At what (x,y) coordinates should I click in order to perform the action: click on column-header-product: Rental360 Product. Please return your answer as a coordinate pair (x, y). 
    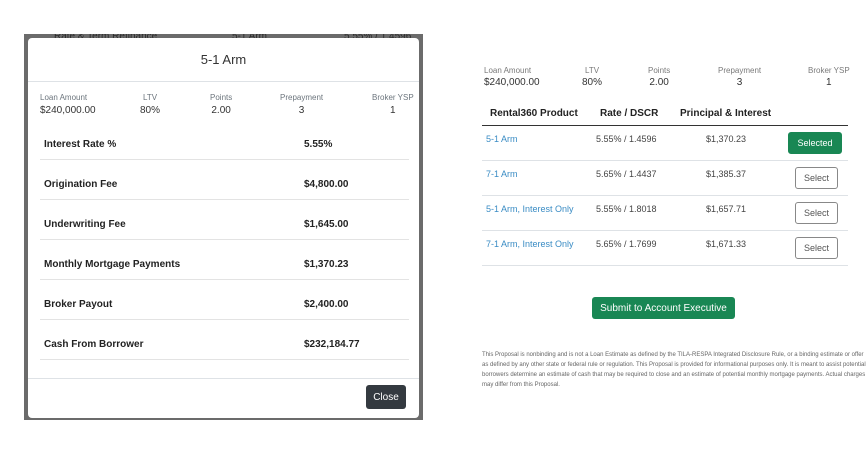
    Looking at the image, I should click on (534, 113).